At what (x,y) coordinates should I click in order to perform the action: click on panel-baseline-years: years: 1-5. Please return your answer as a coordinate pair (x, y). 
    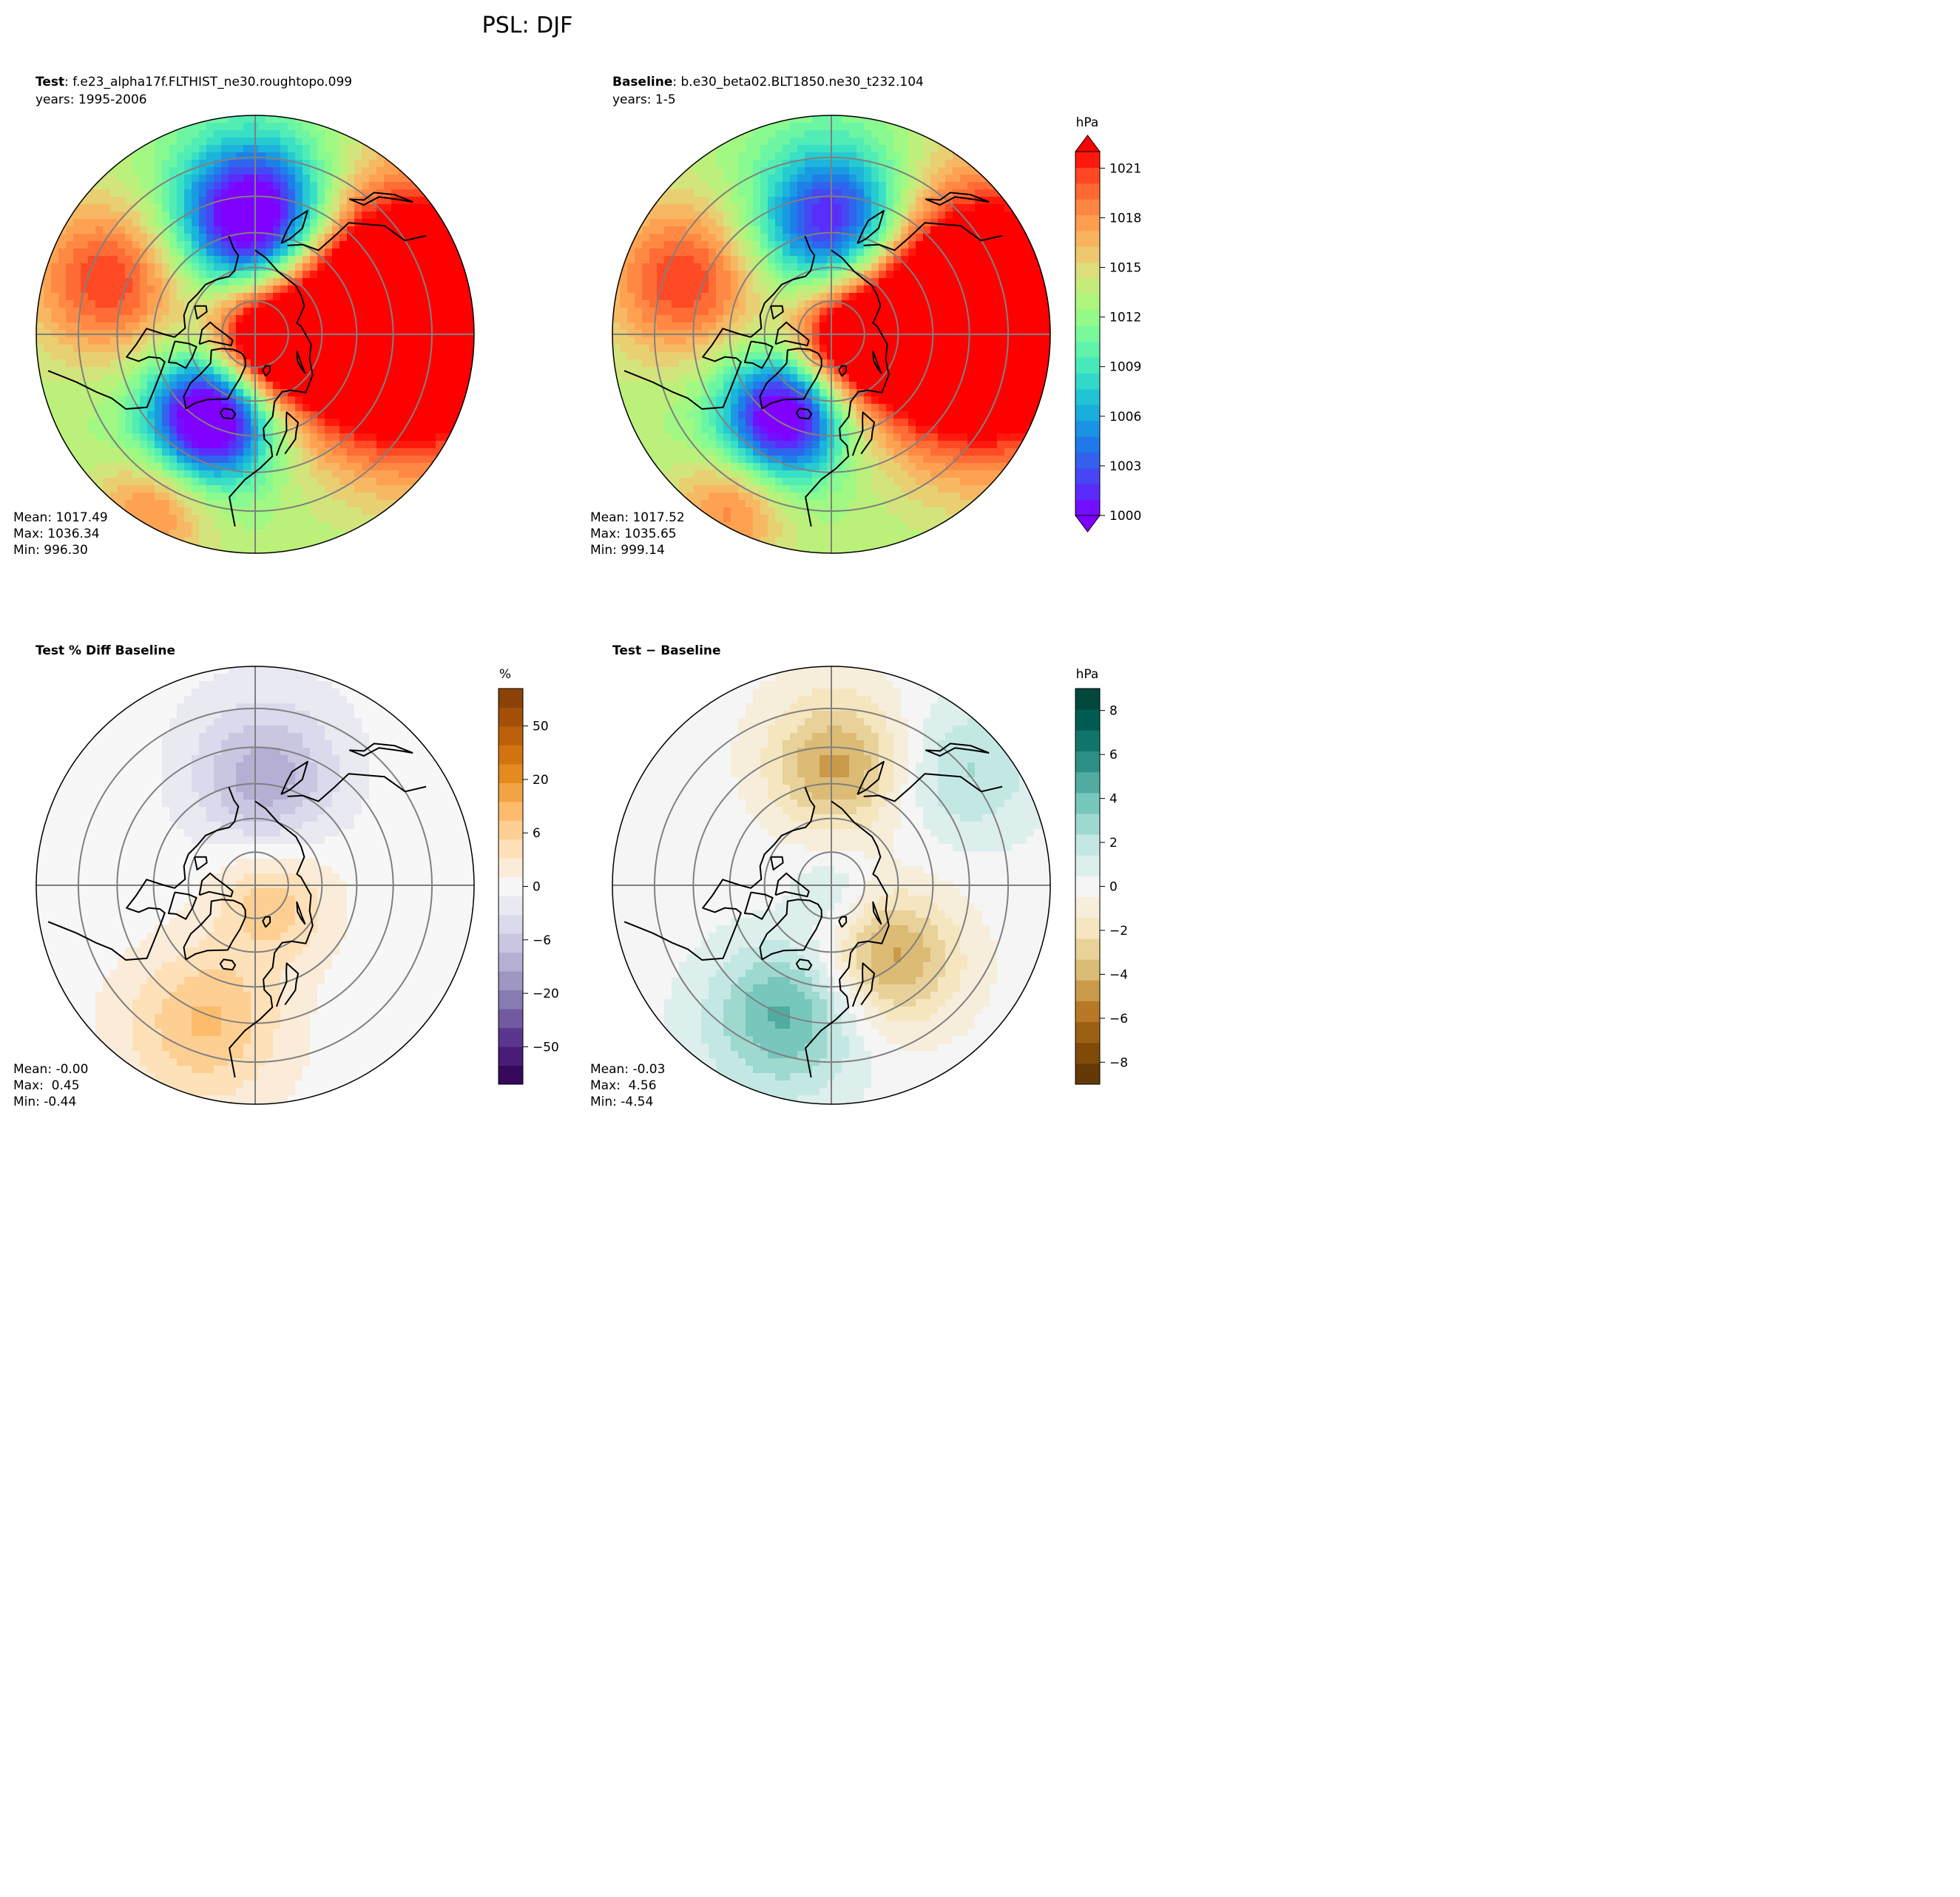
    Looking at the image, I should click on (644, 100).